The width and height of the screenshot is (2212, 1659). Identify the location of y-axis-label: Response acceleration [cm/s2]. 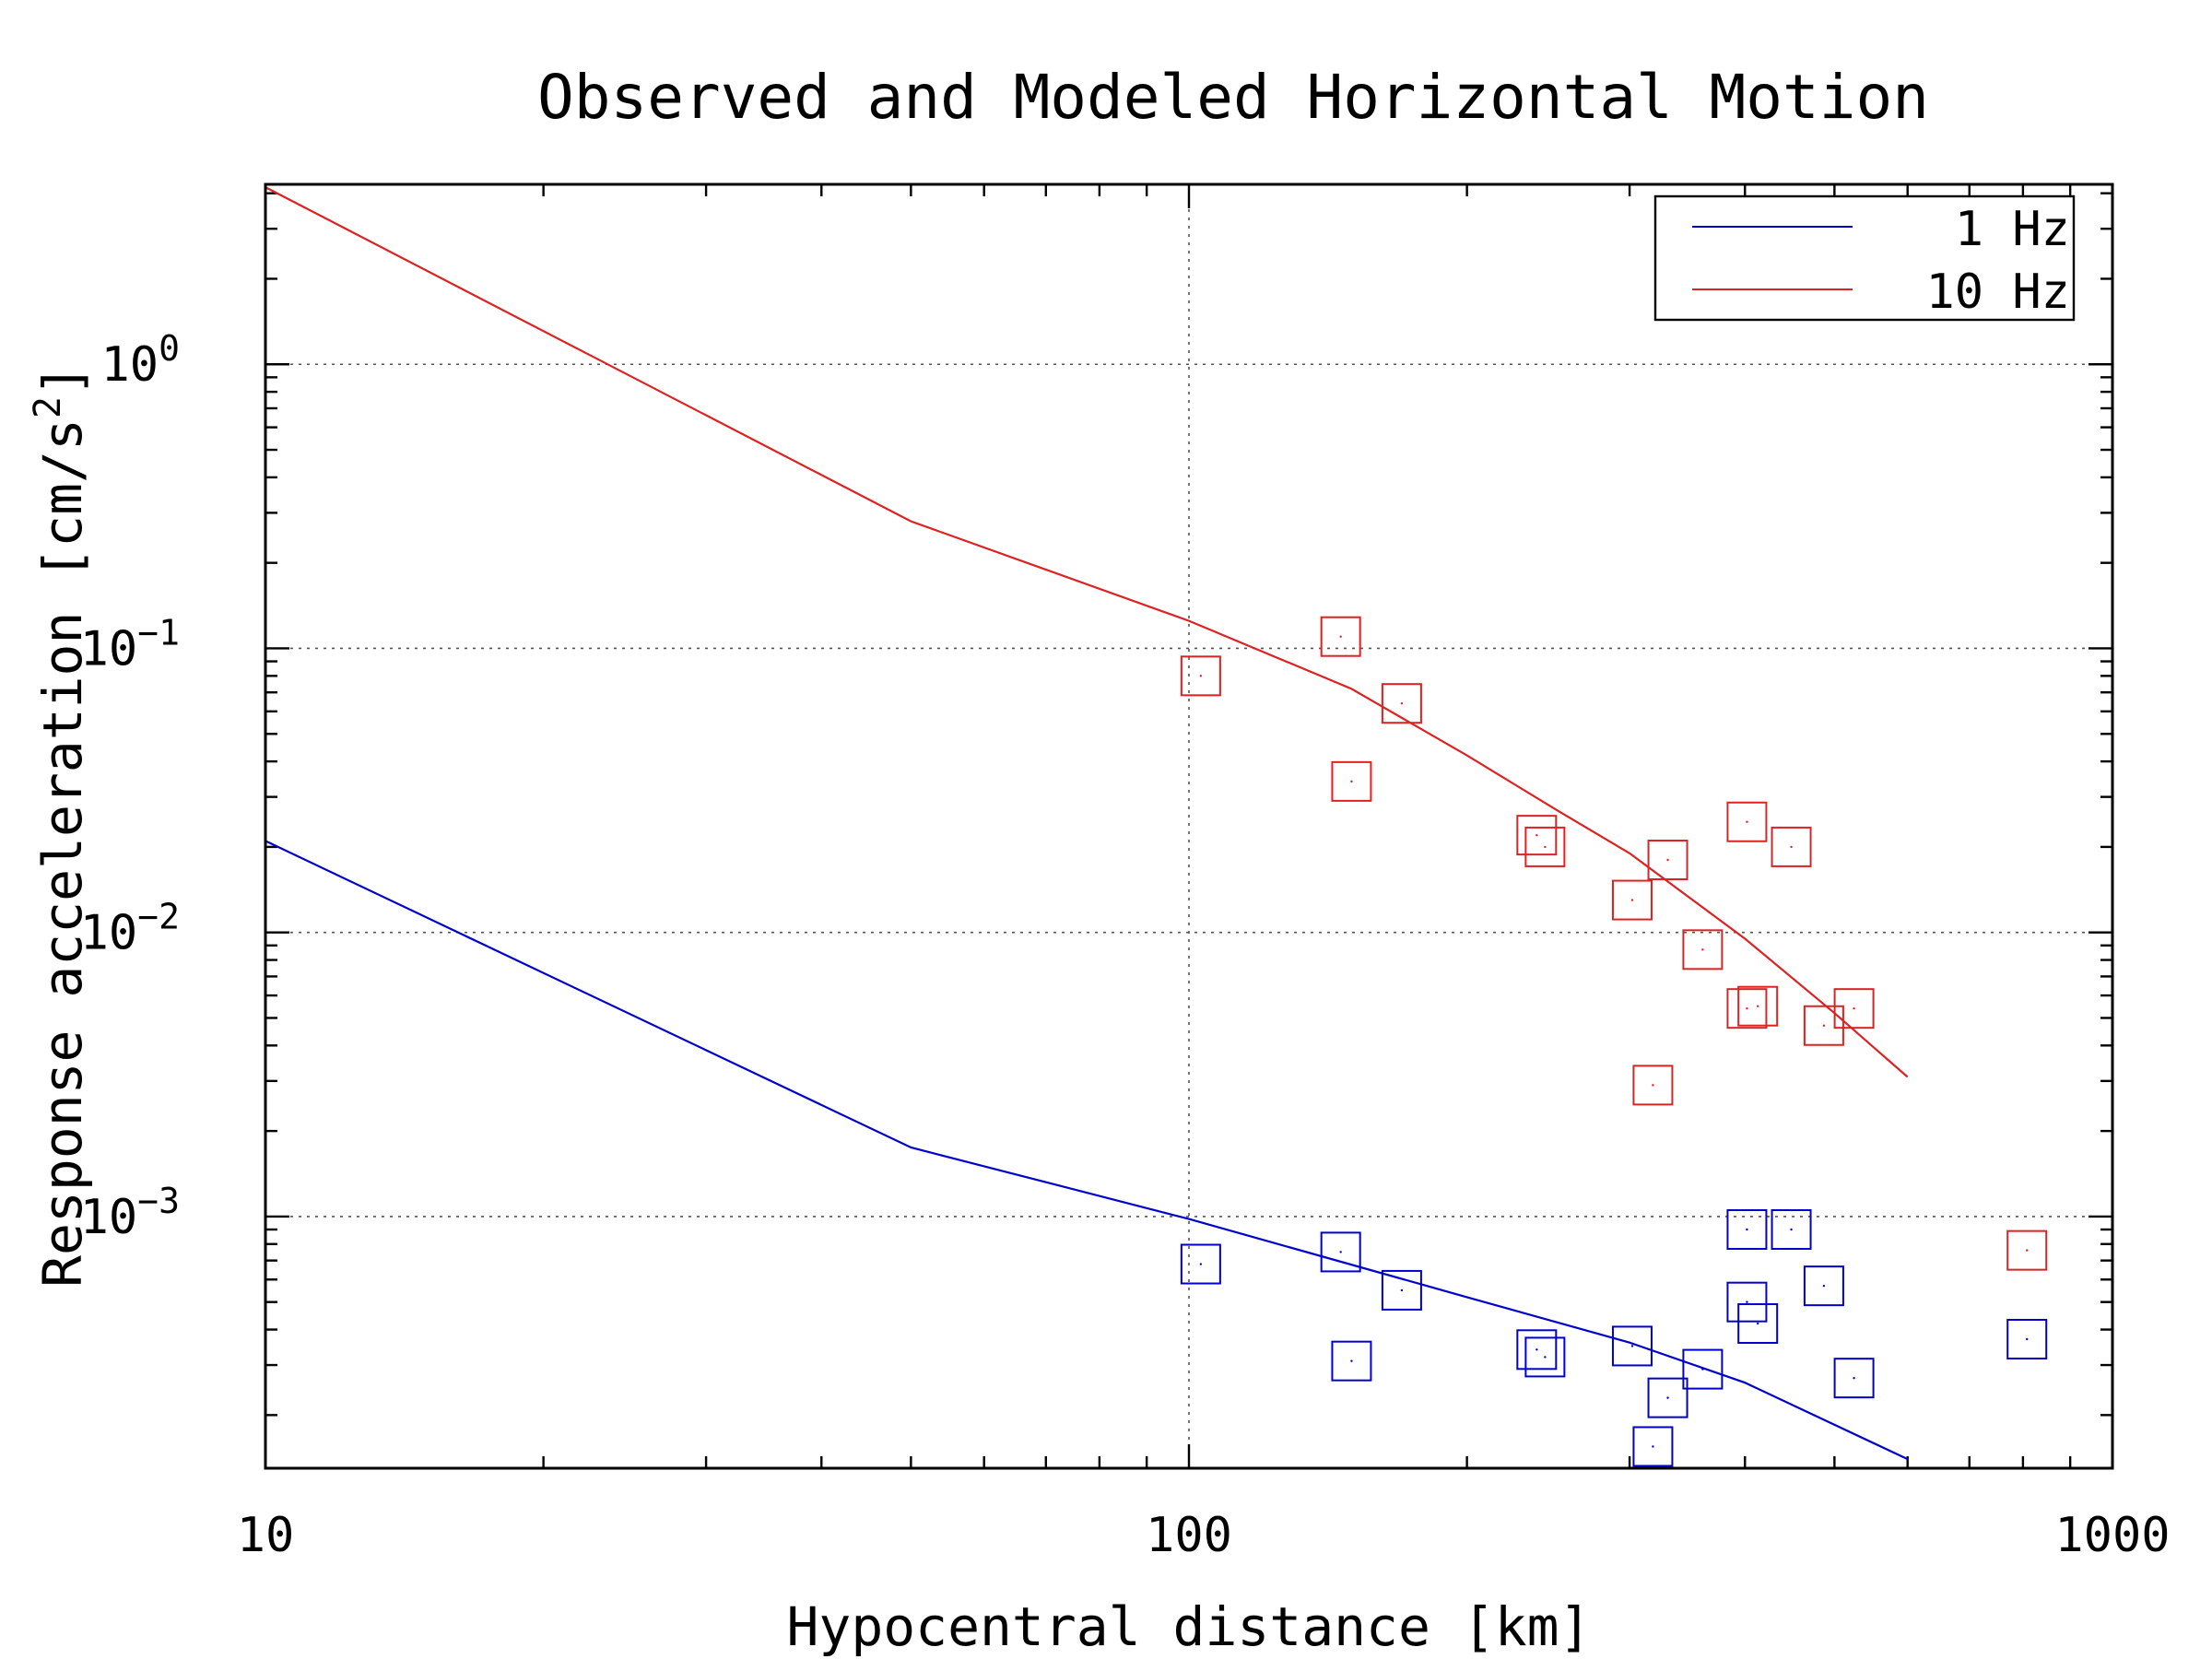
(60, 826).